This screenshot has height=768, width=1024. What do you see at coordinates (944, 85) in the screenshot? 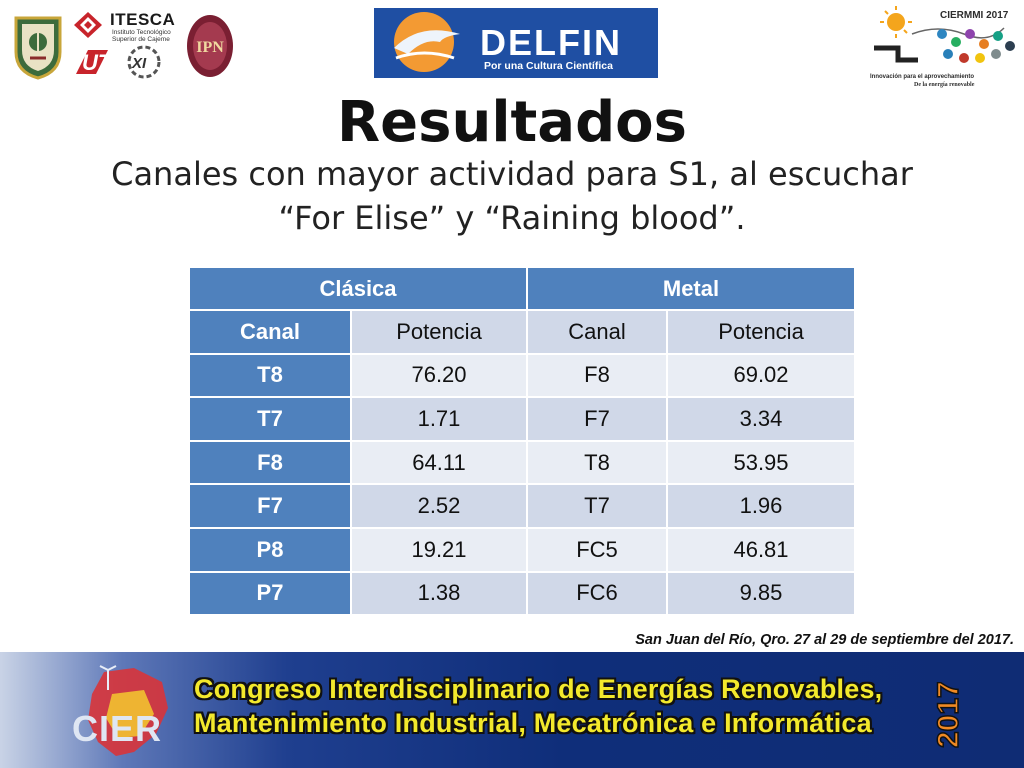
I see `ciermmi-subtitle-2: De la energía renovable` at bounding box center [944, 85].